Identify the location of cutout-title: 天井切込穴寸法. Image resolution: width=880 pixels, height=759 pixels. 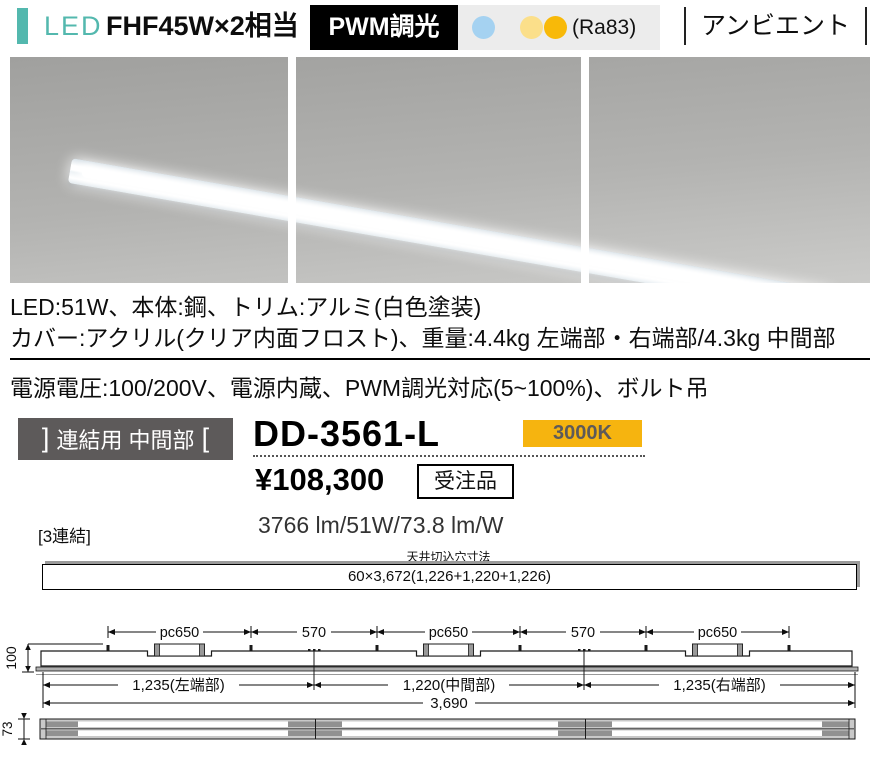
(448, 557).